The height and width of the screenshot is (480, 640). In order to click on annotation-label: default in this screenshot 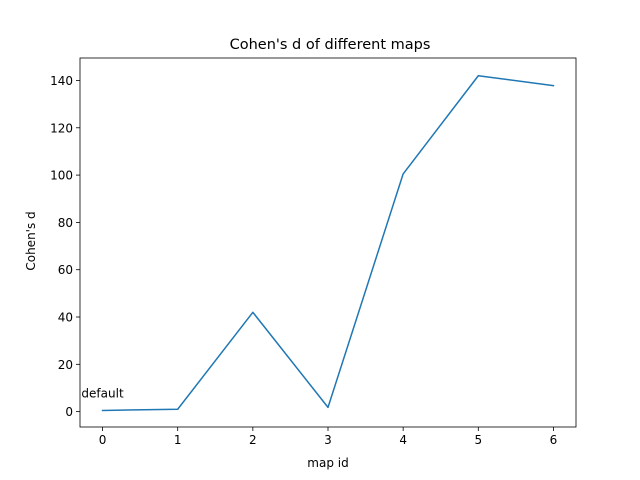, I will do `click(102, 393)`.